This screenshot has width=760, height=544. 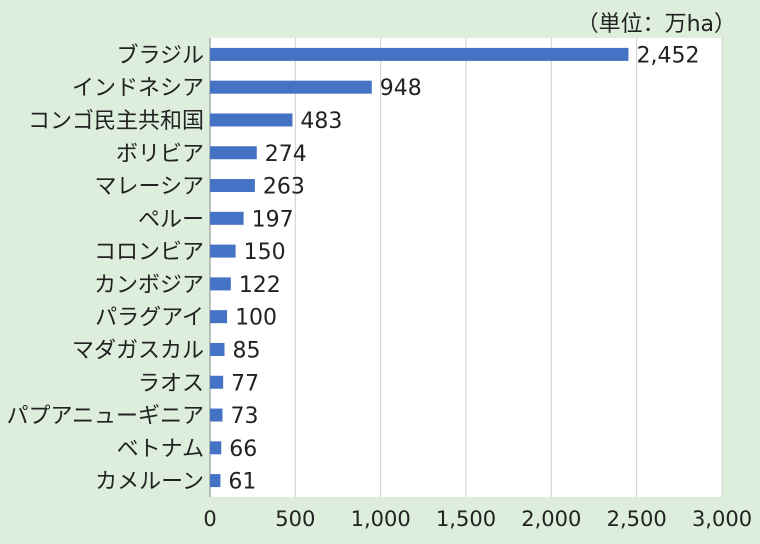 I want to click on category-label: マレーシア, so click(x=149, y=187).